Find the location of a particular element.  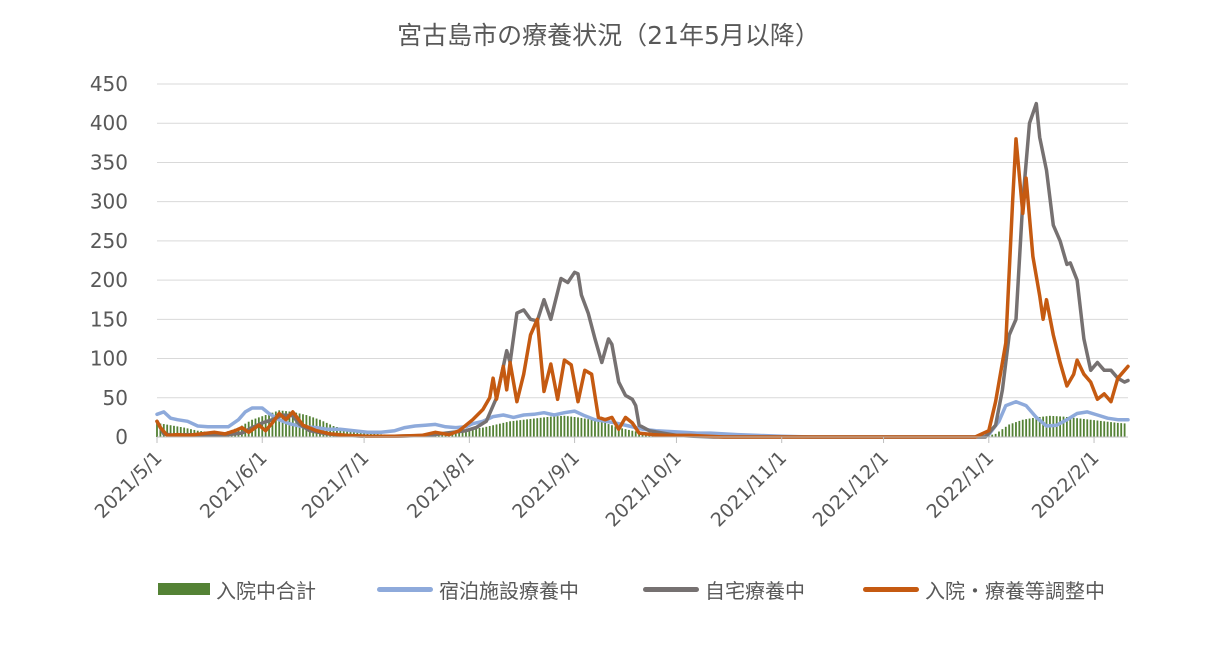

legend-label-adjusting: 入院・療養等調整中 is located at coordinates (1015, 590).